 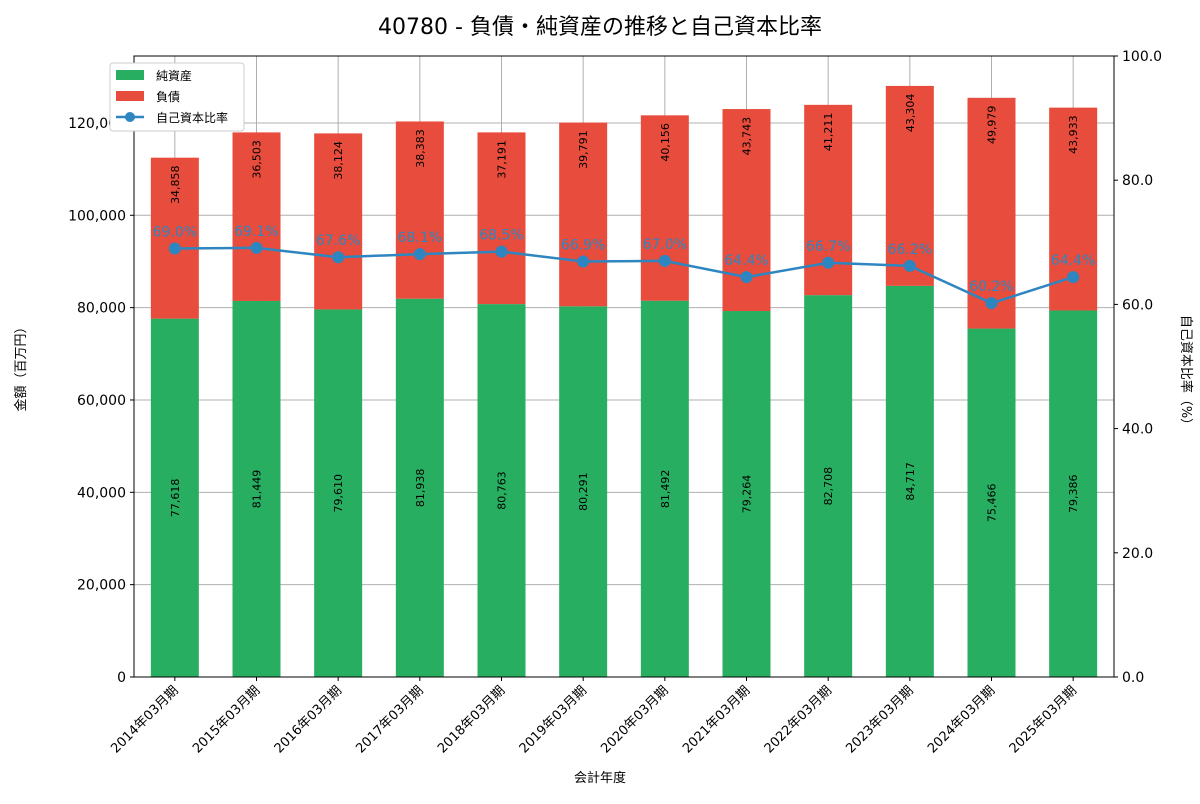 I want to click on x-axis-label: 会計年度, so click(x=600, y=778).